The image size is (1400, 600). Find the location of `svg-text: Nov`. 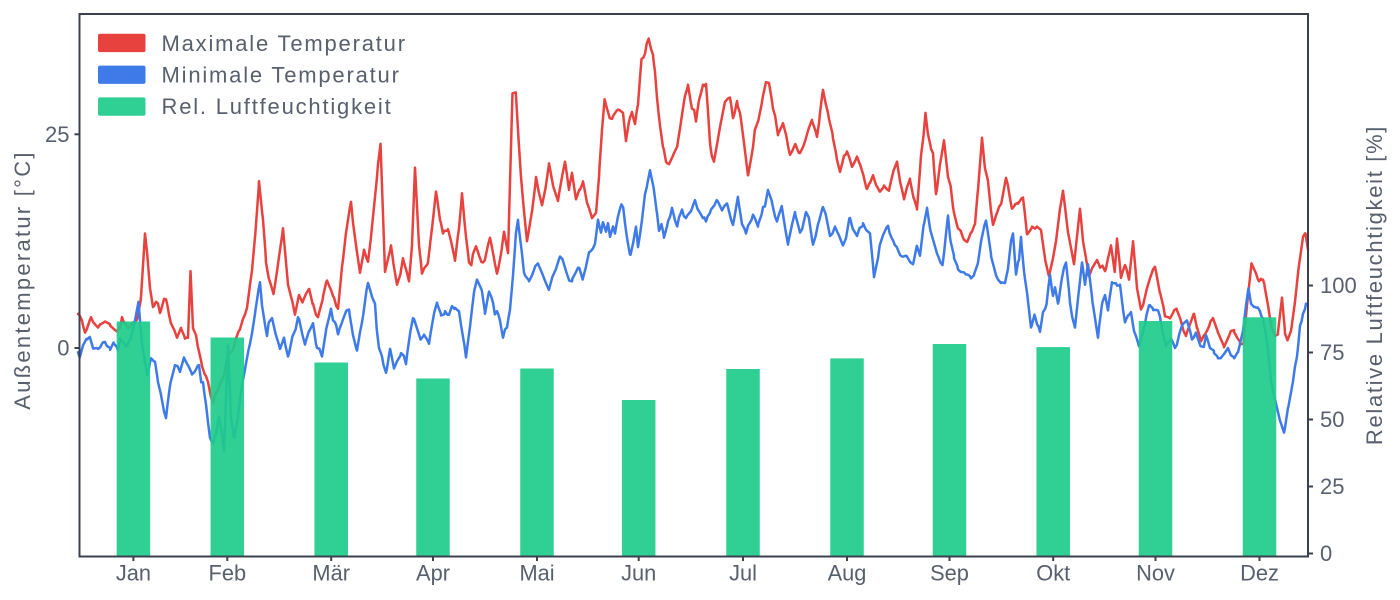

svg-text: Nov is located at coordinates (1155, 573).